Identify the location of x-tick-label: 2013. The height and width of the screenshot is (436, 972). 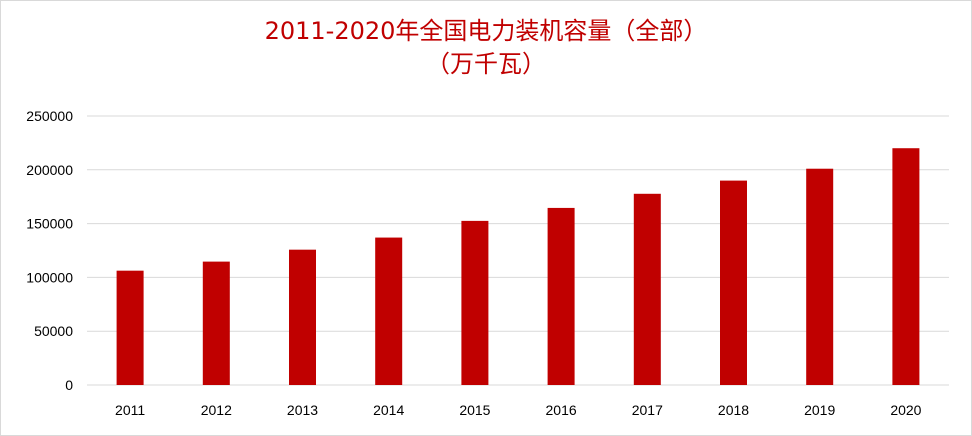
(302, 410).